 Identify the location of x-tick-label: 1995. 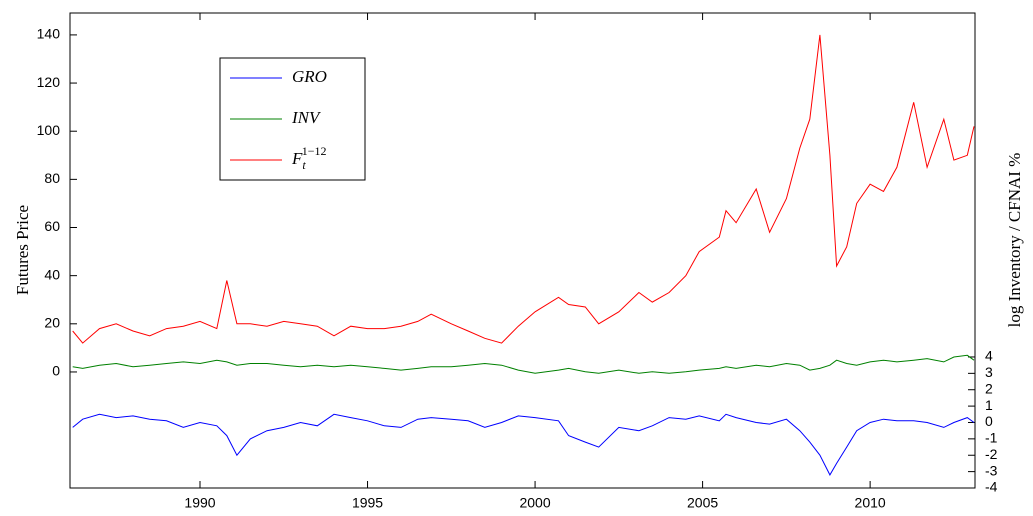
(367, 503).